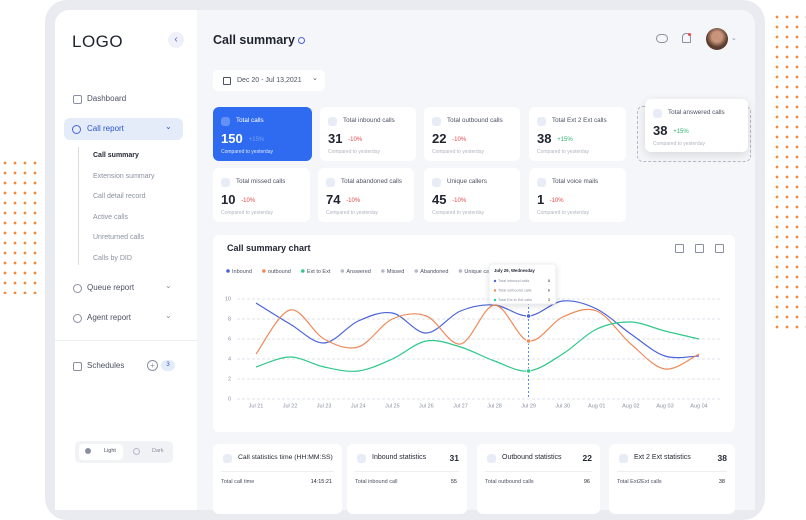 The image size is (806, 520). Describe the element at coordinates (98, 41) in the screenshot. I see `logo: LOGO` at that location.